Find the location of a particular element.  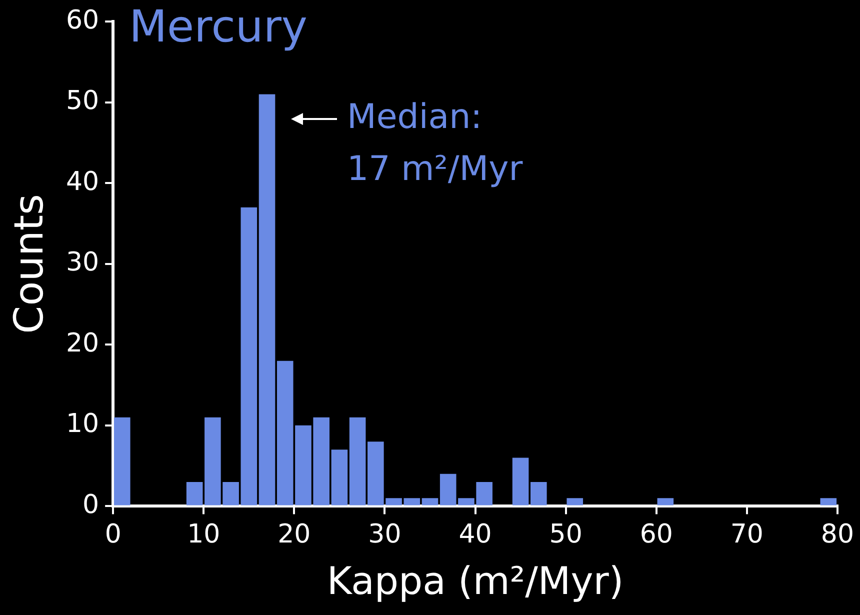

y-tick-label: 40 is located at coordinates (83, 181).